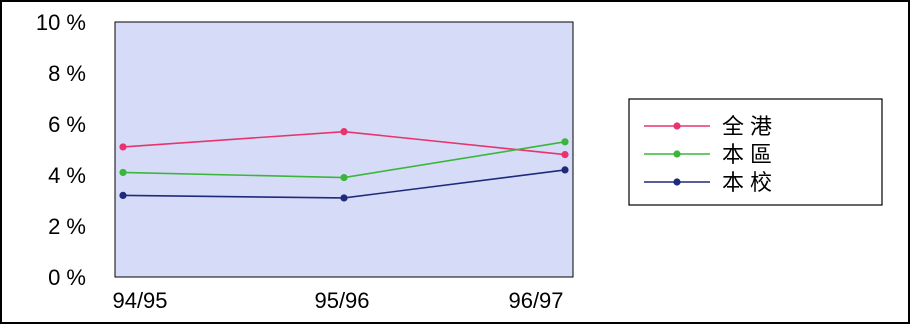  I want to click on y-tick-label: 0 %, so click(67, 277).